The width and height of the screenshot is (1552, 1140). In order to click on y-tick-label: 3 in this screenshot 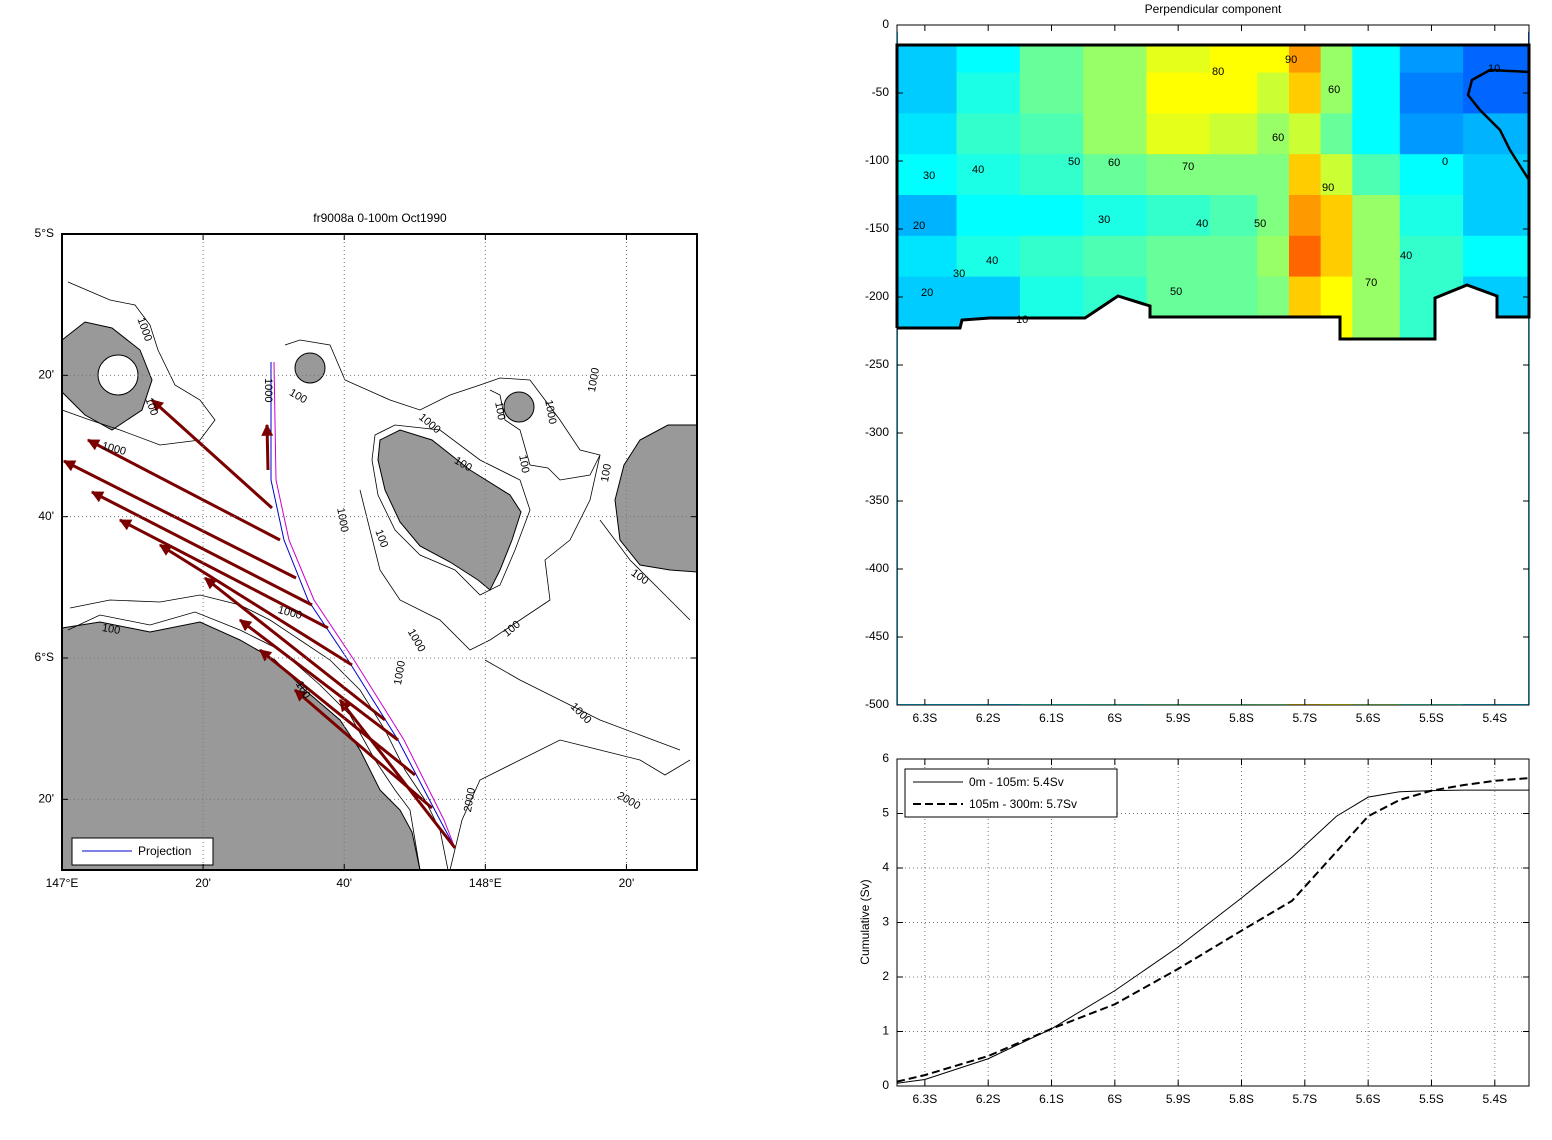, I will do `click(885, 922)`.